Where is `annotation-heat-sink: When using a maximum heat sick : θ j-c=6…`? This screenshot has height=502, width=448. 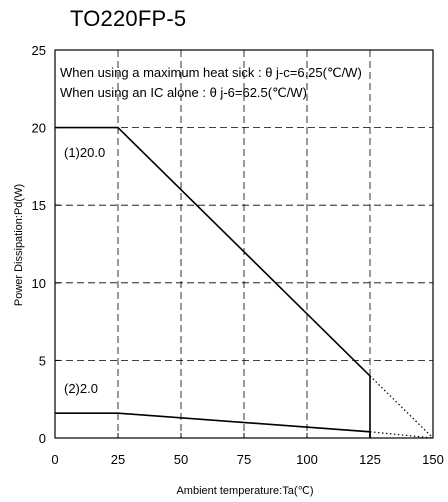
annotation-heat-sink: When using a maximum heat sick : θ j-c=6… is located at coordinates (211, 72).